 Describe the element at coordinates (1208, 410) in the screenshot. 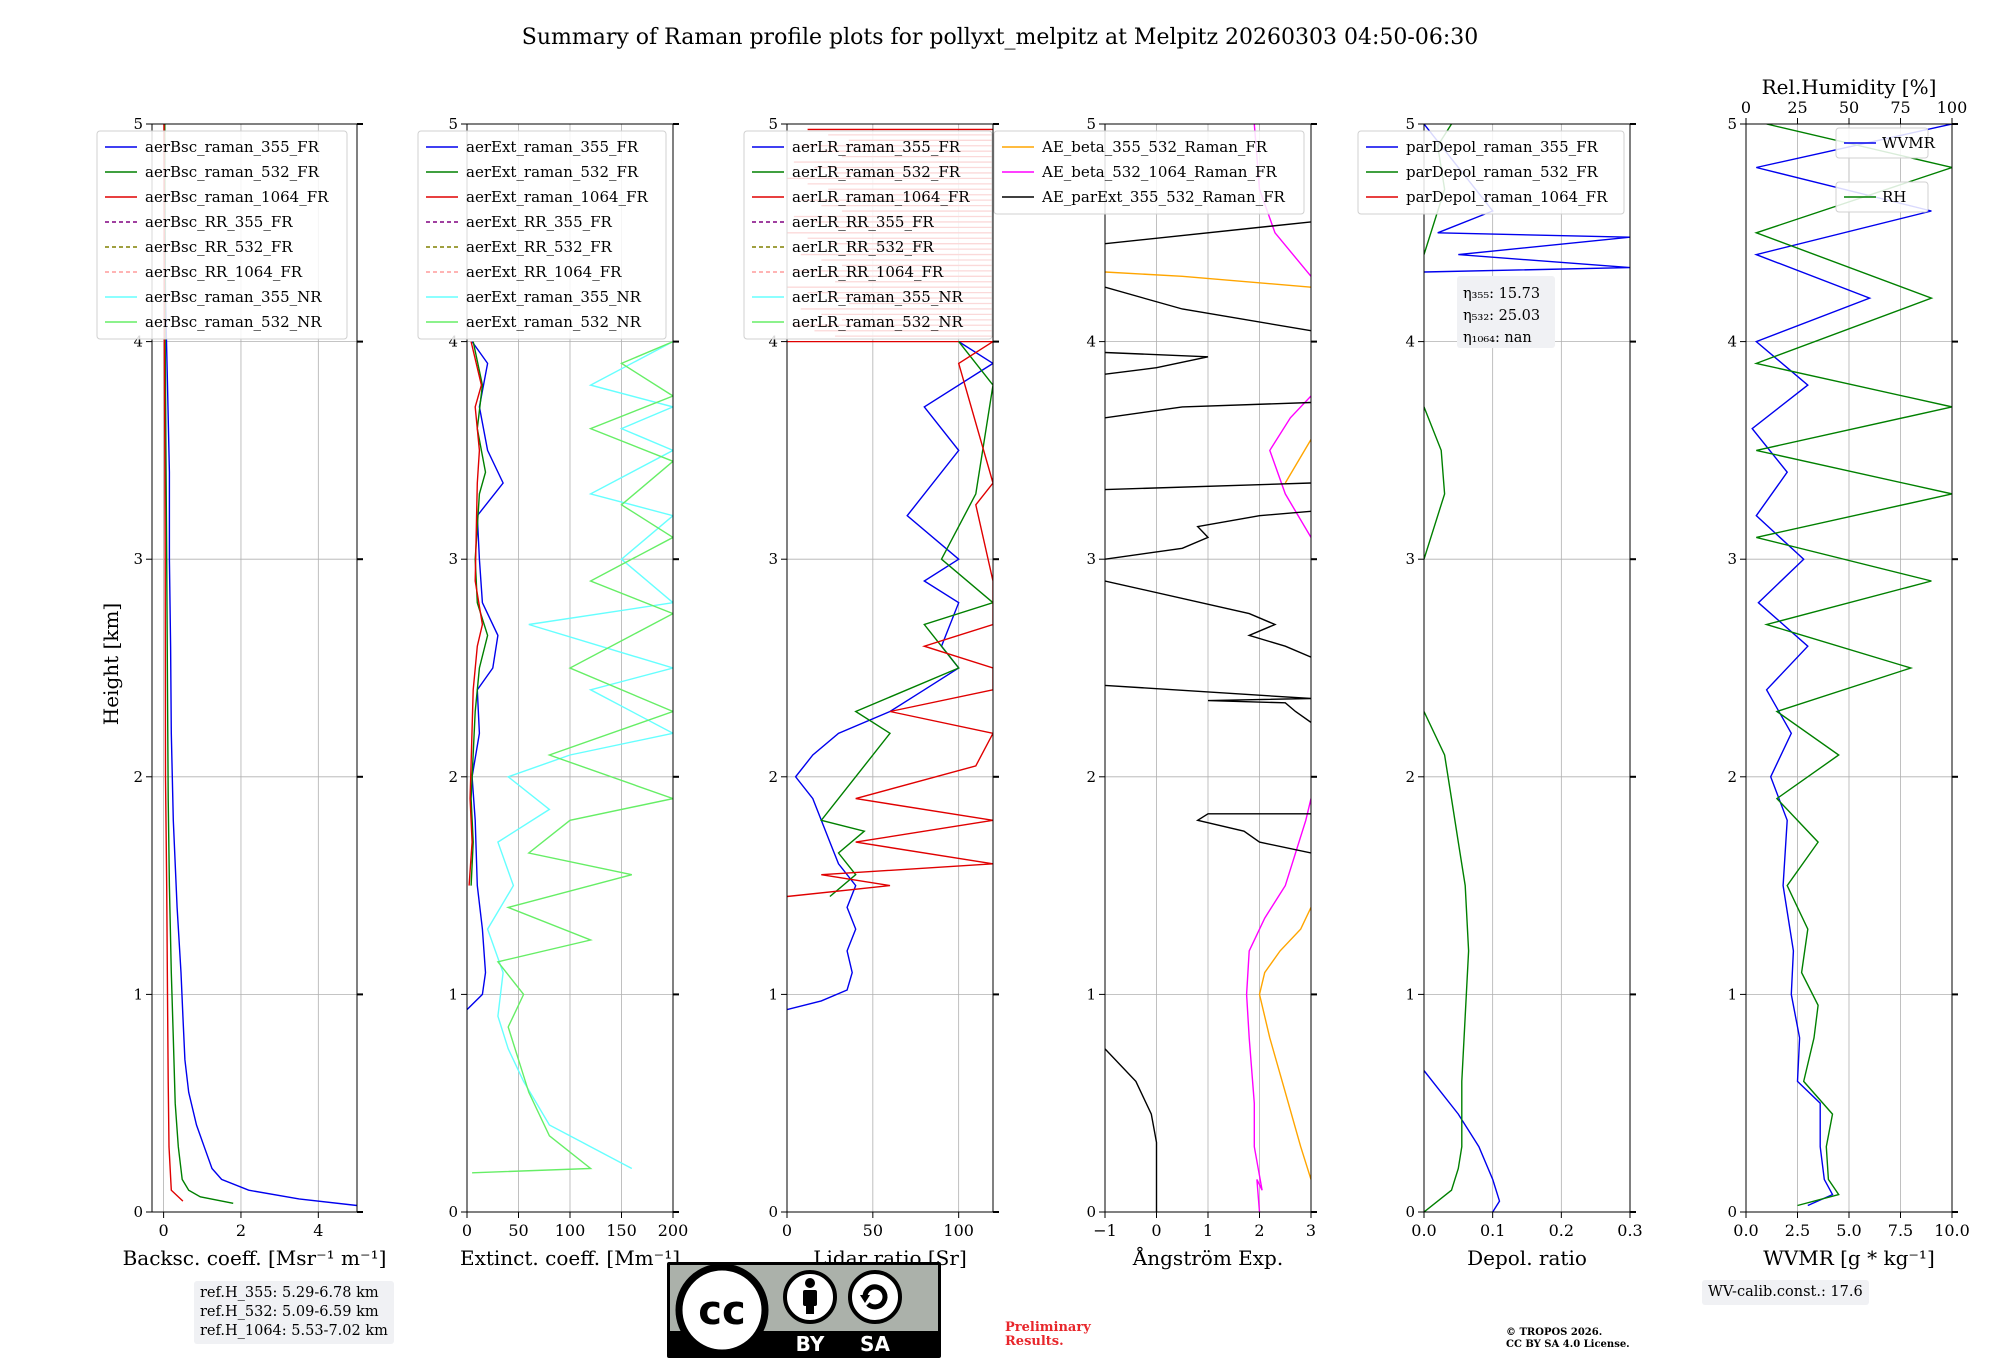

I see `series-AE_parExt_seg7` at that location.